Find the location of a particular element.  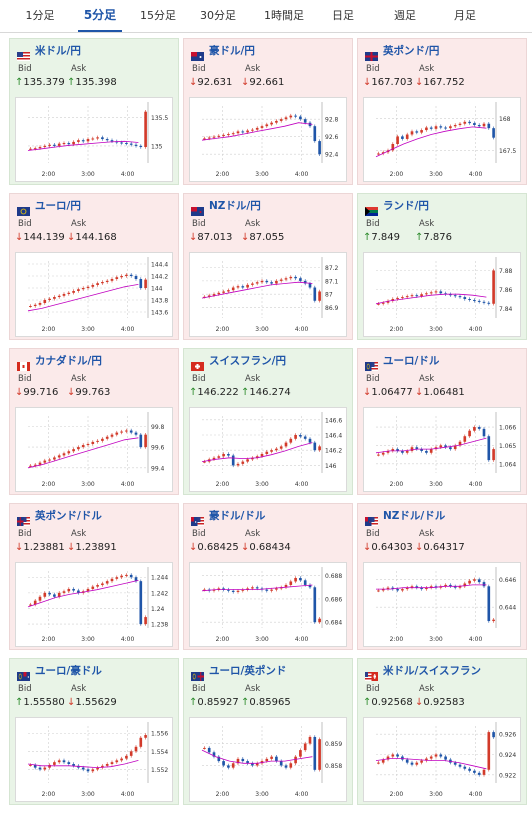

pair-name: NZドル/円 is located at coordinates (235, 206).